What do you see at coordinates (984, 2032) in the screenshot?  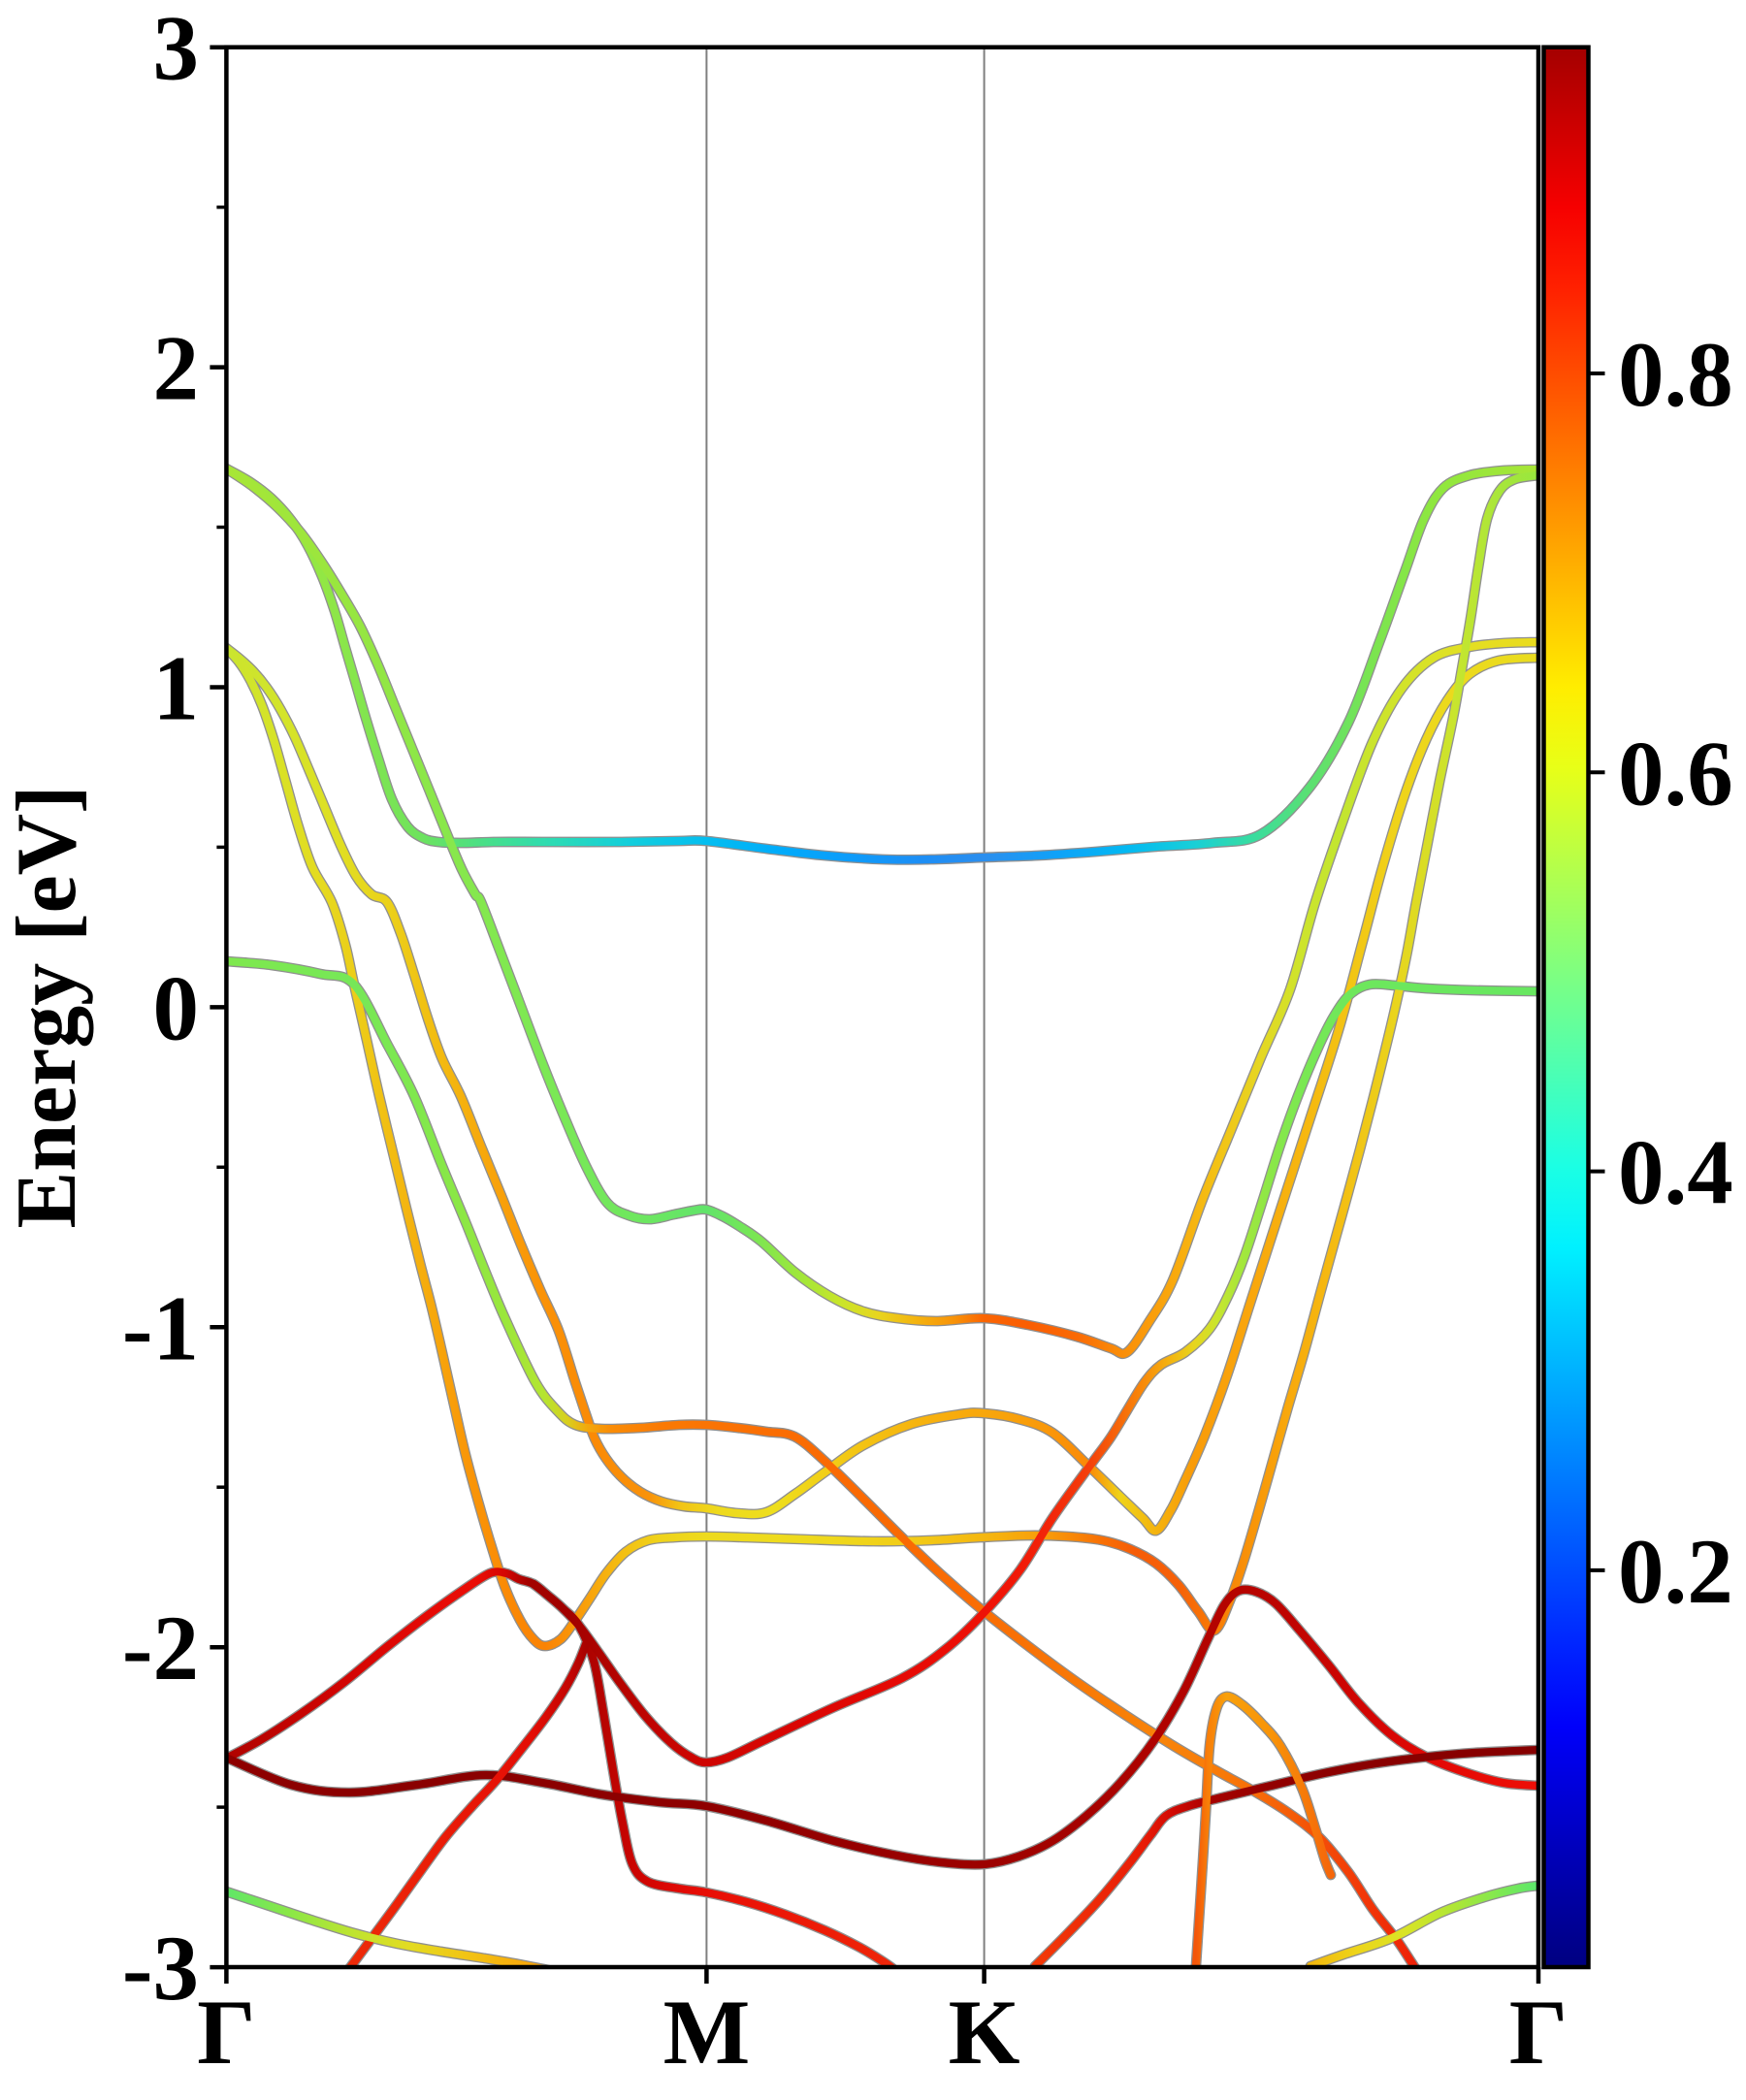 I see `svg-text: K` at bounding box center [984, 2032].